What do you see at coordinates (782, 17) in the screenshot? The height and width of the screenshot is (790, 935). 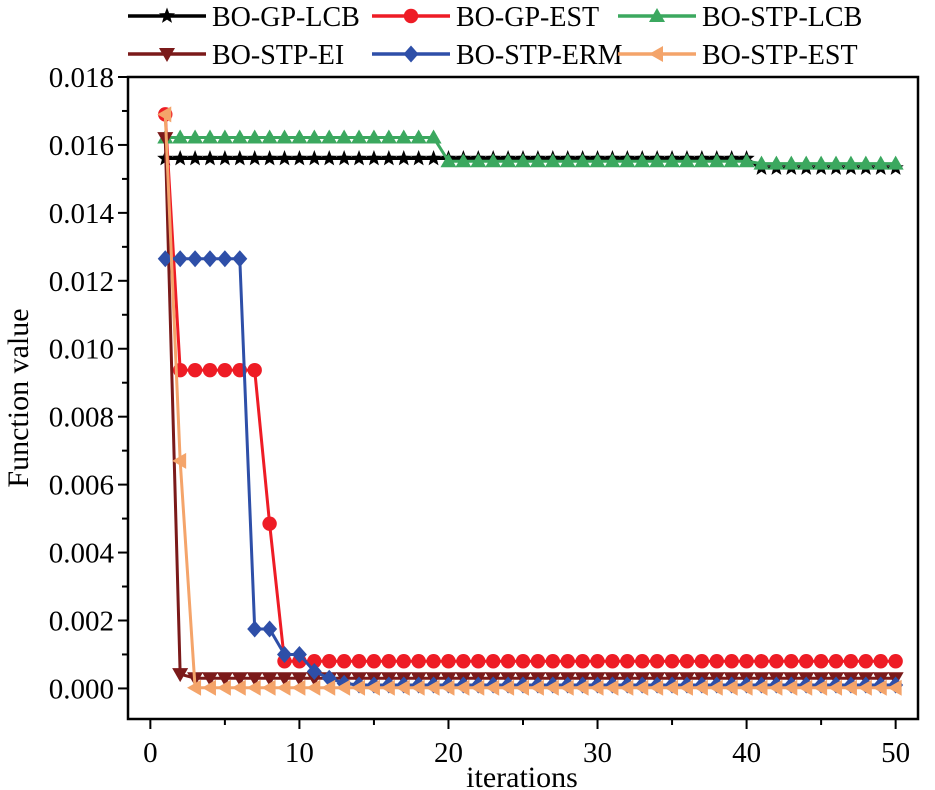 I see `legend-label: BO-STP-LCB` at bounding box center [782, 17].